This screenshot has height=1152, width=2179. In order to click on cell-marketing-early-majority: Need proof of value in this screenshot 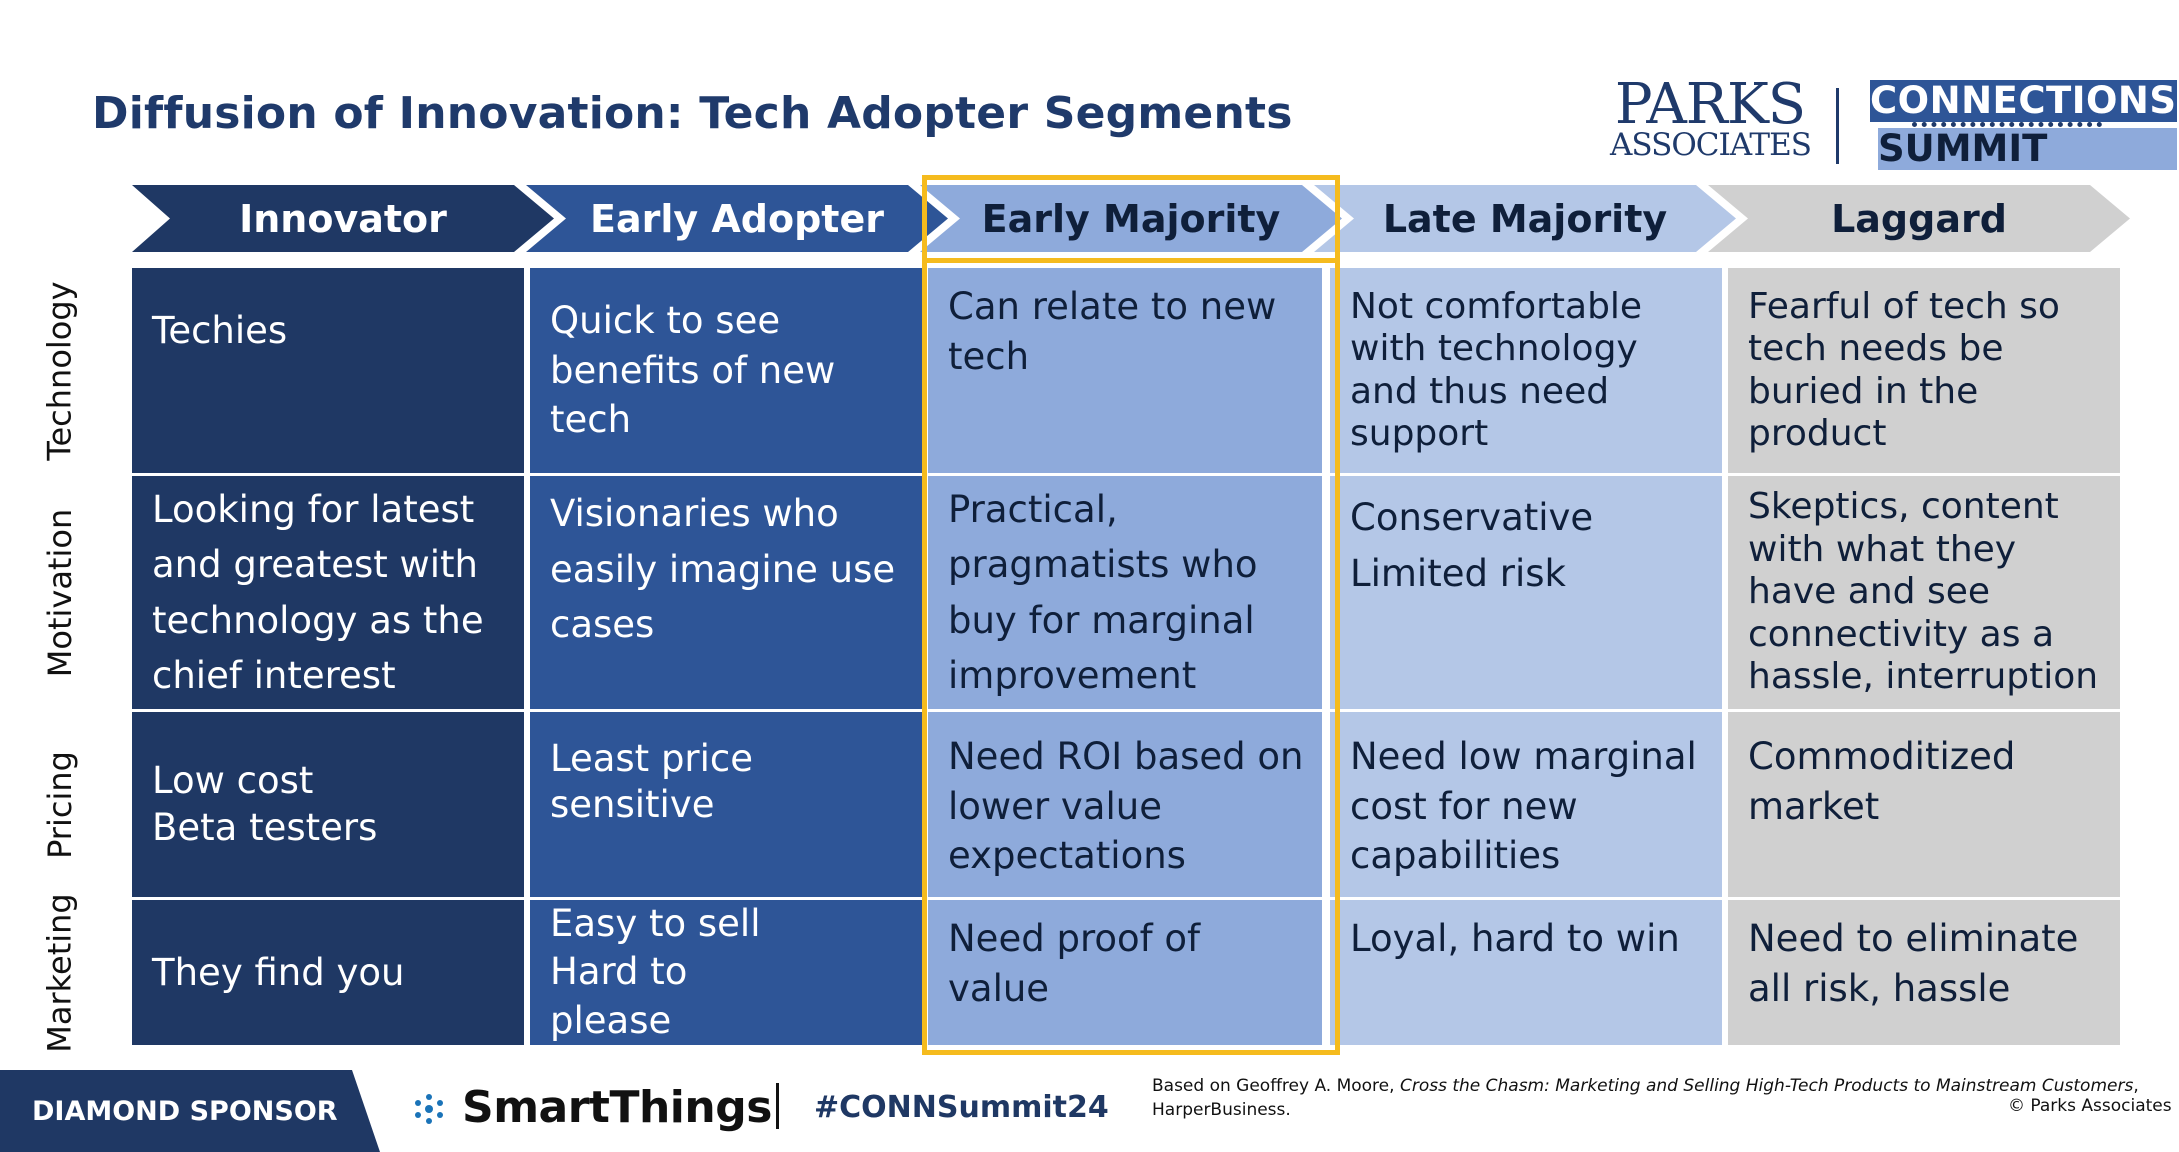, I will do `click(1125, 972)`.